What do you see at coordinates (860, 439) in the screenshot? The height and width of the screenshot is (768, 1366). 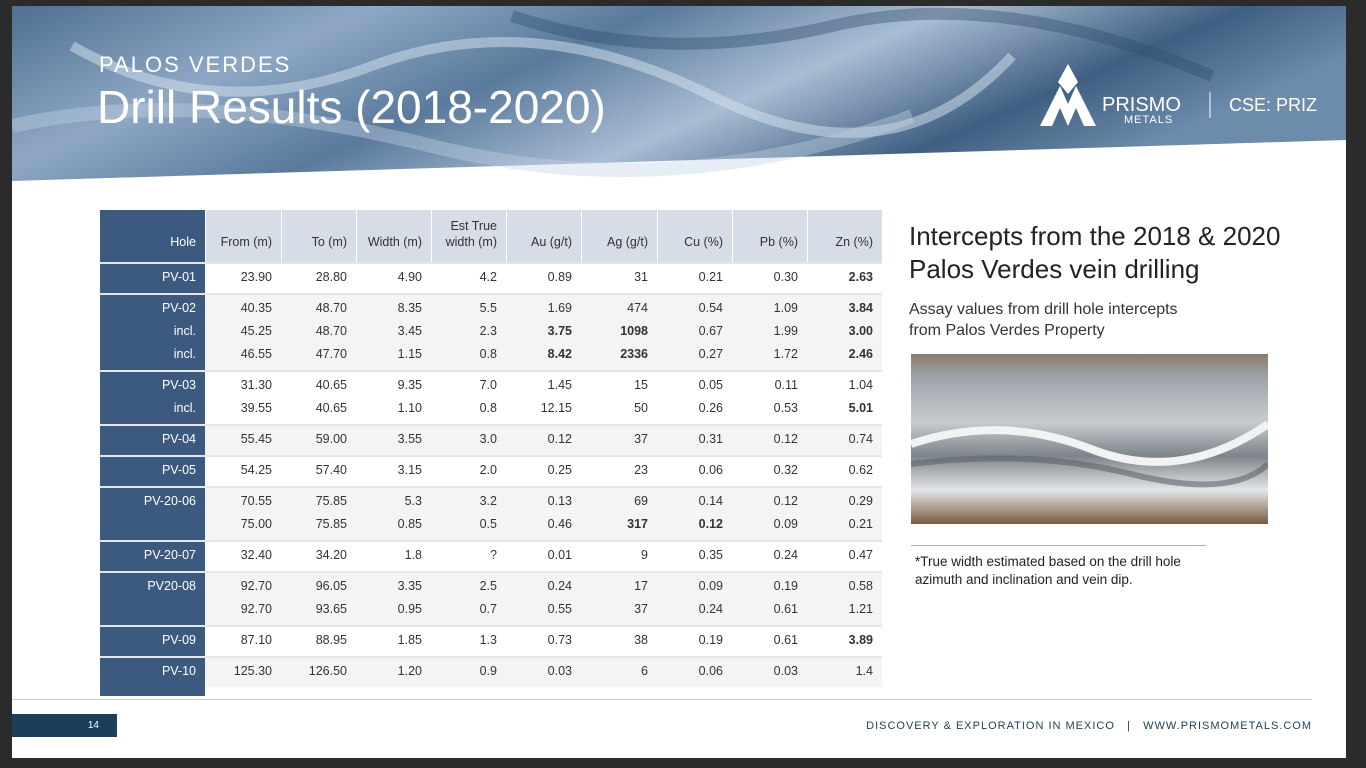 I see `table-cell: 0.74` at bounding box center [860, 439].